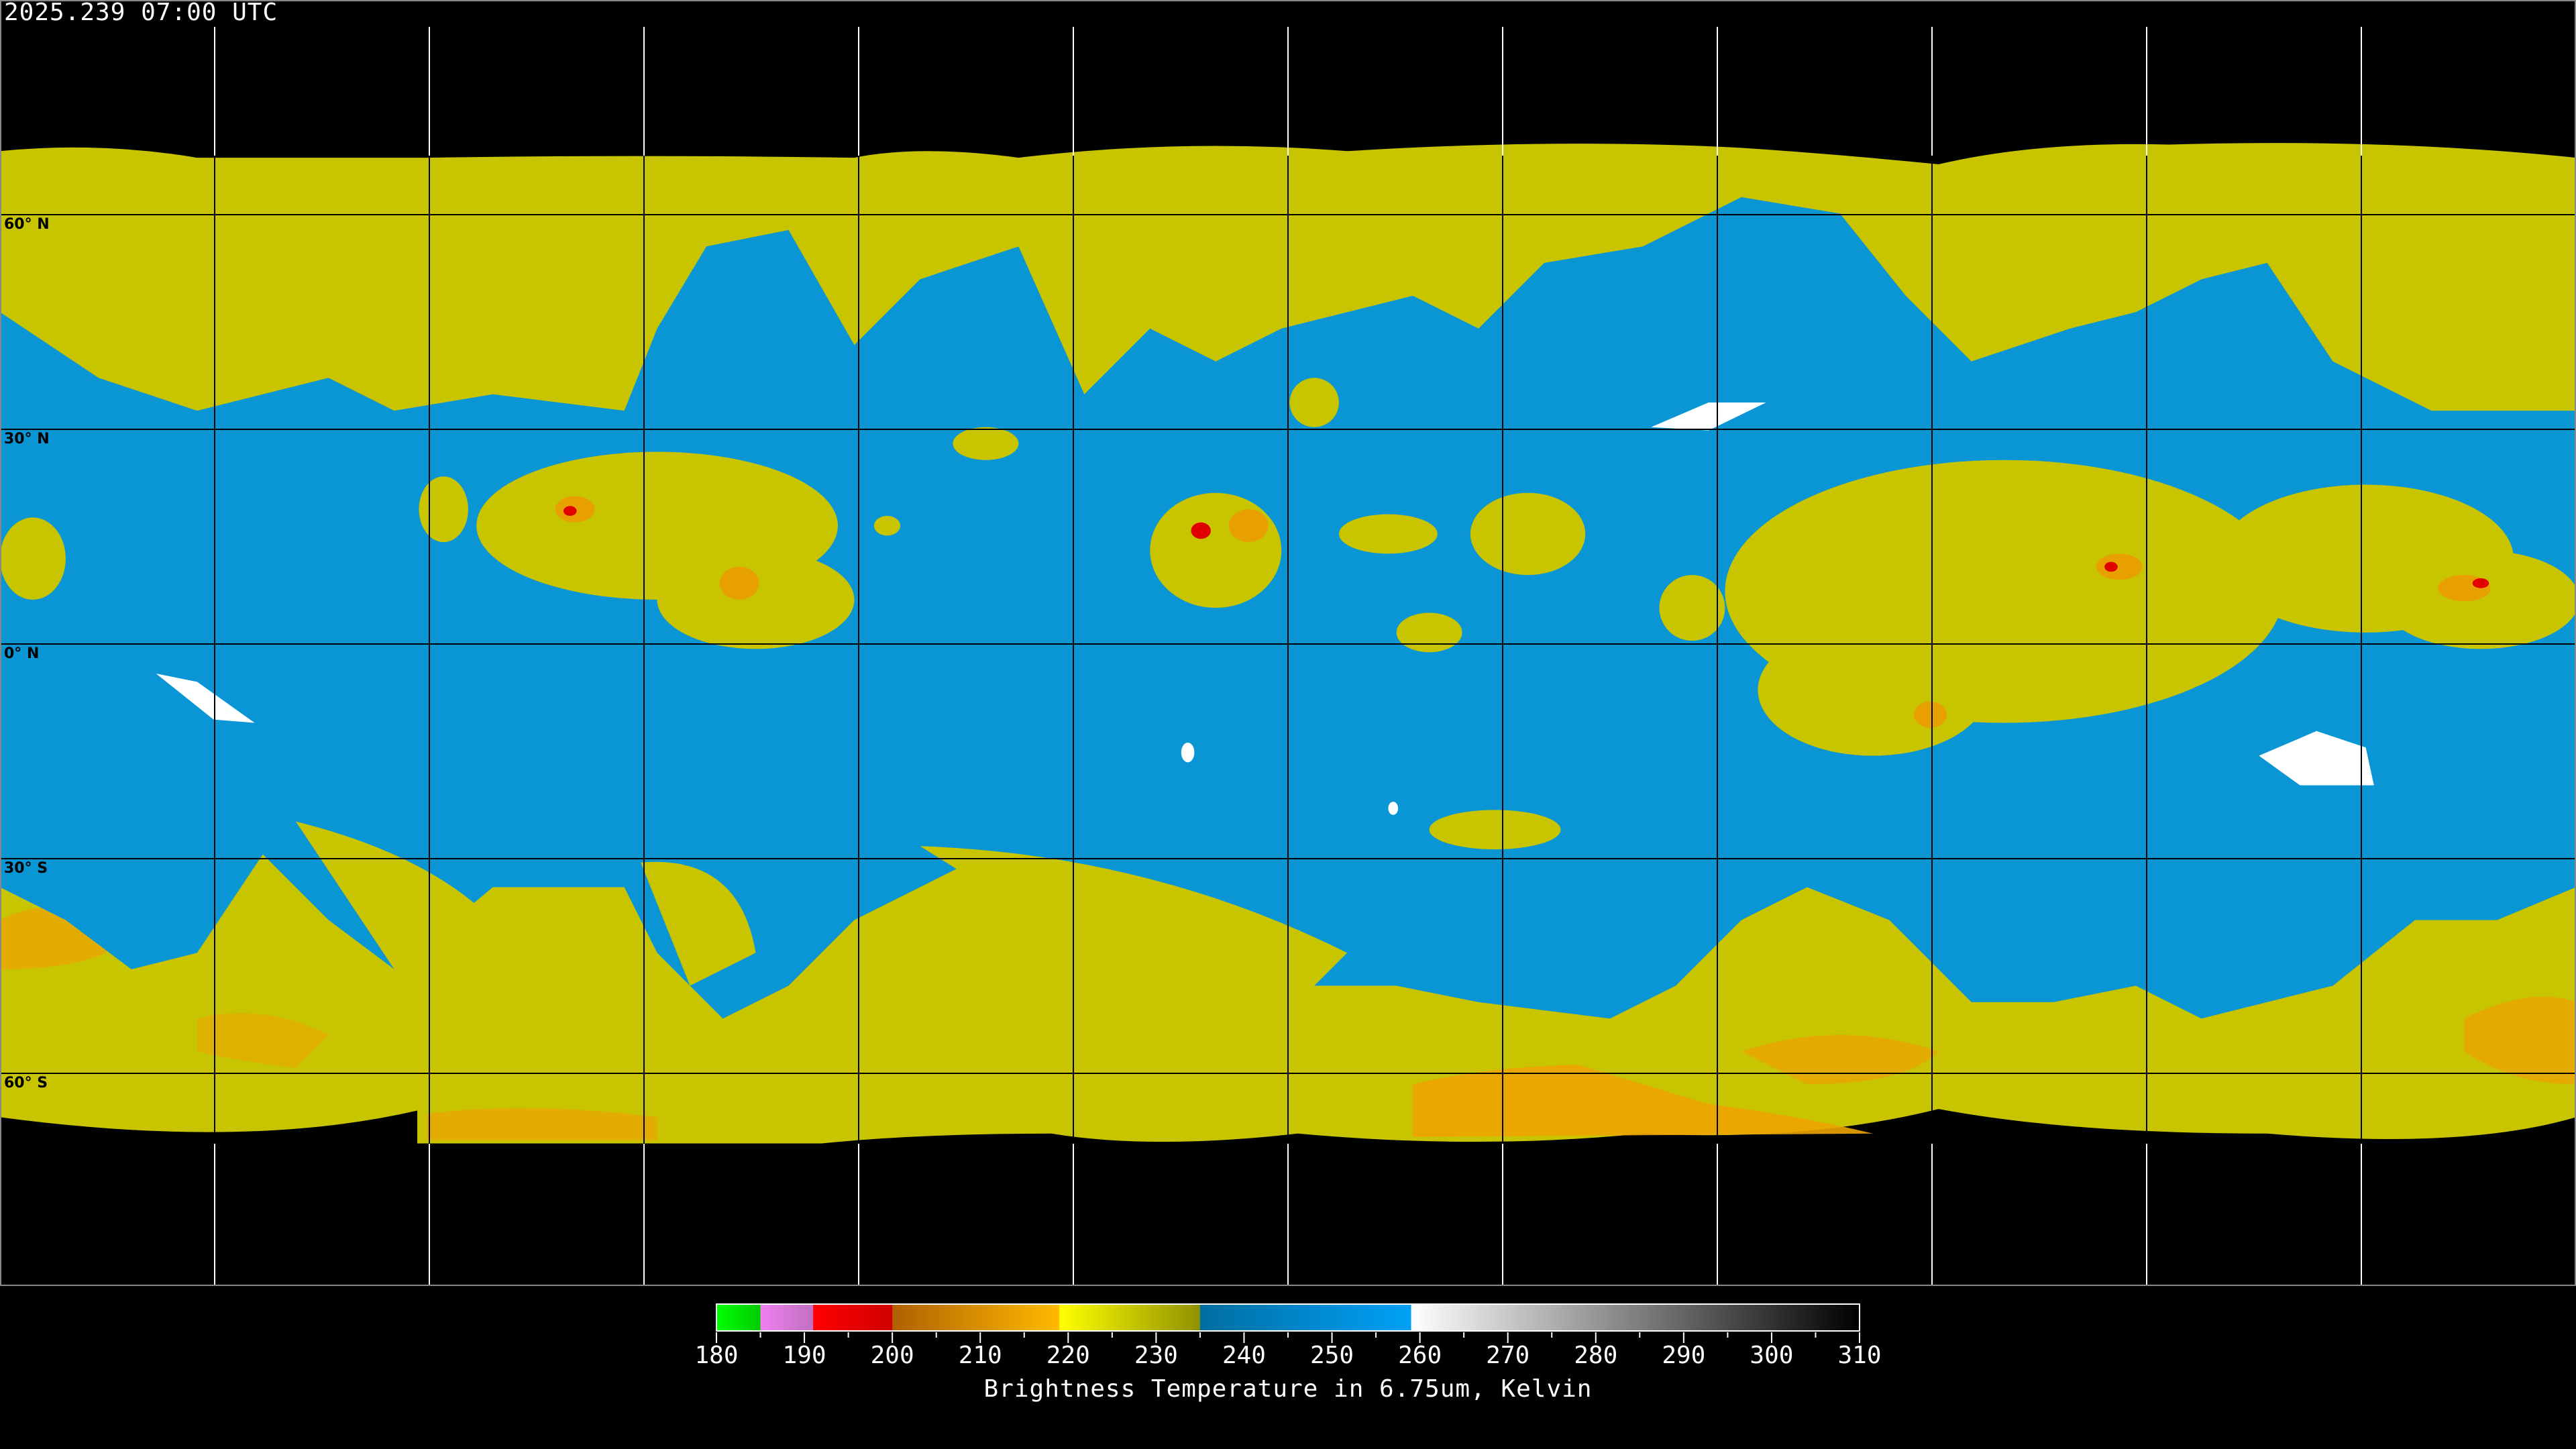  I want to click on colorbar-tick-label: 200, so click(892, 1355).